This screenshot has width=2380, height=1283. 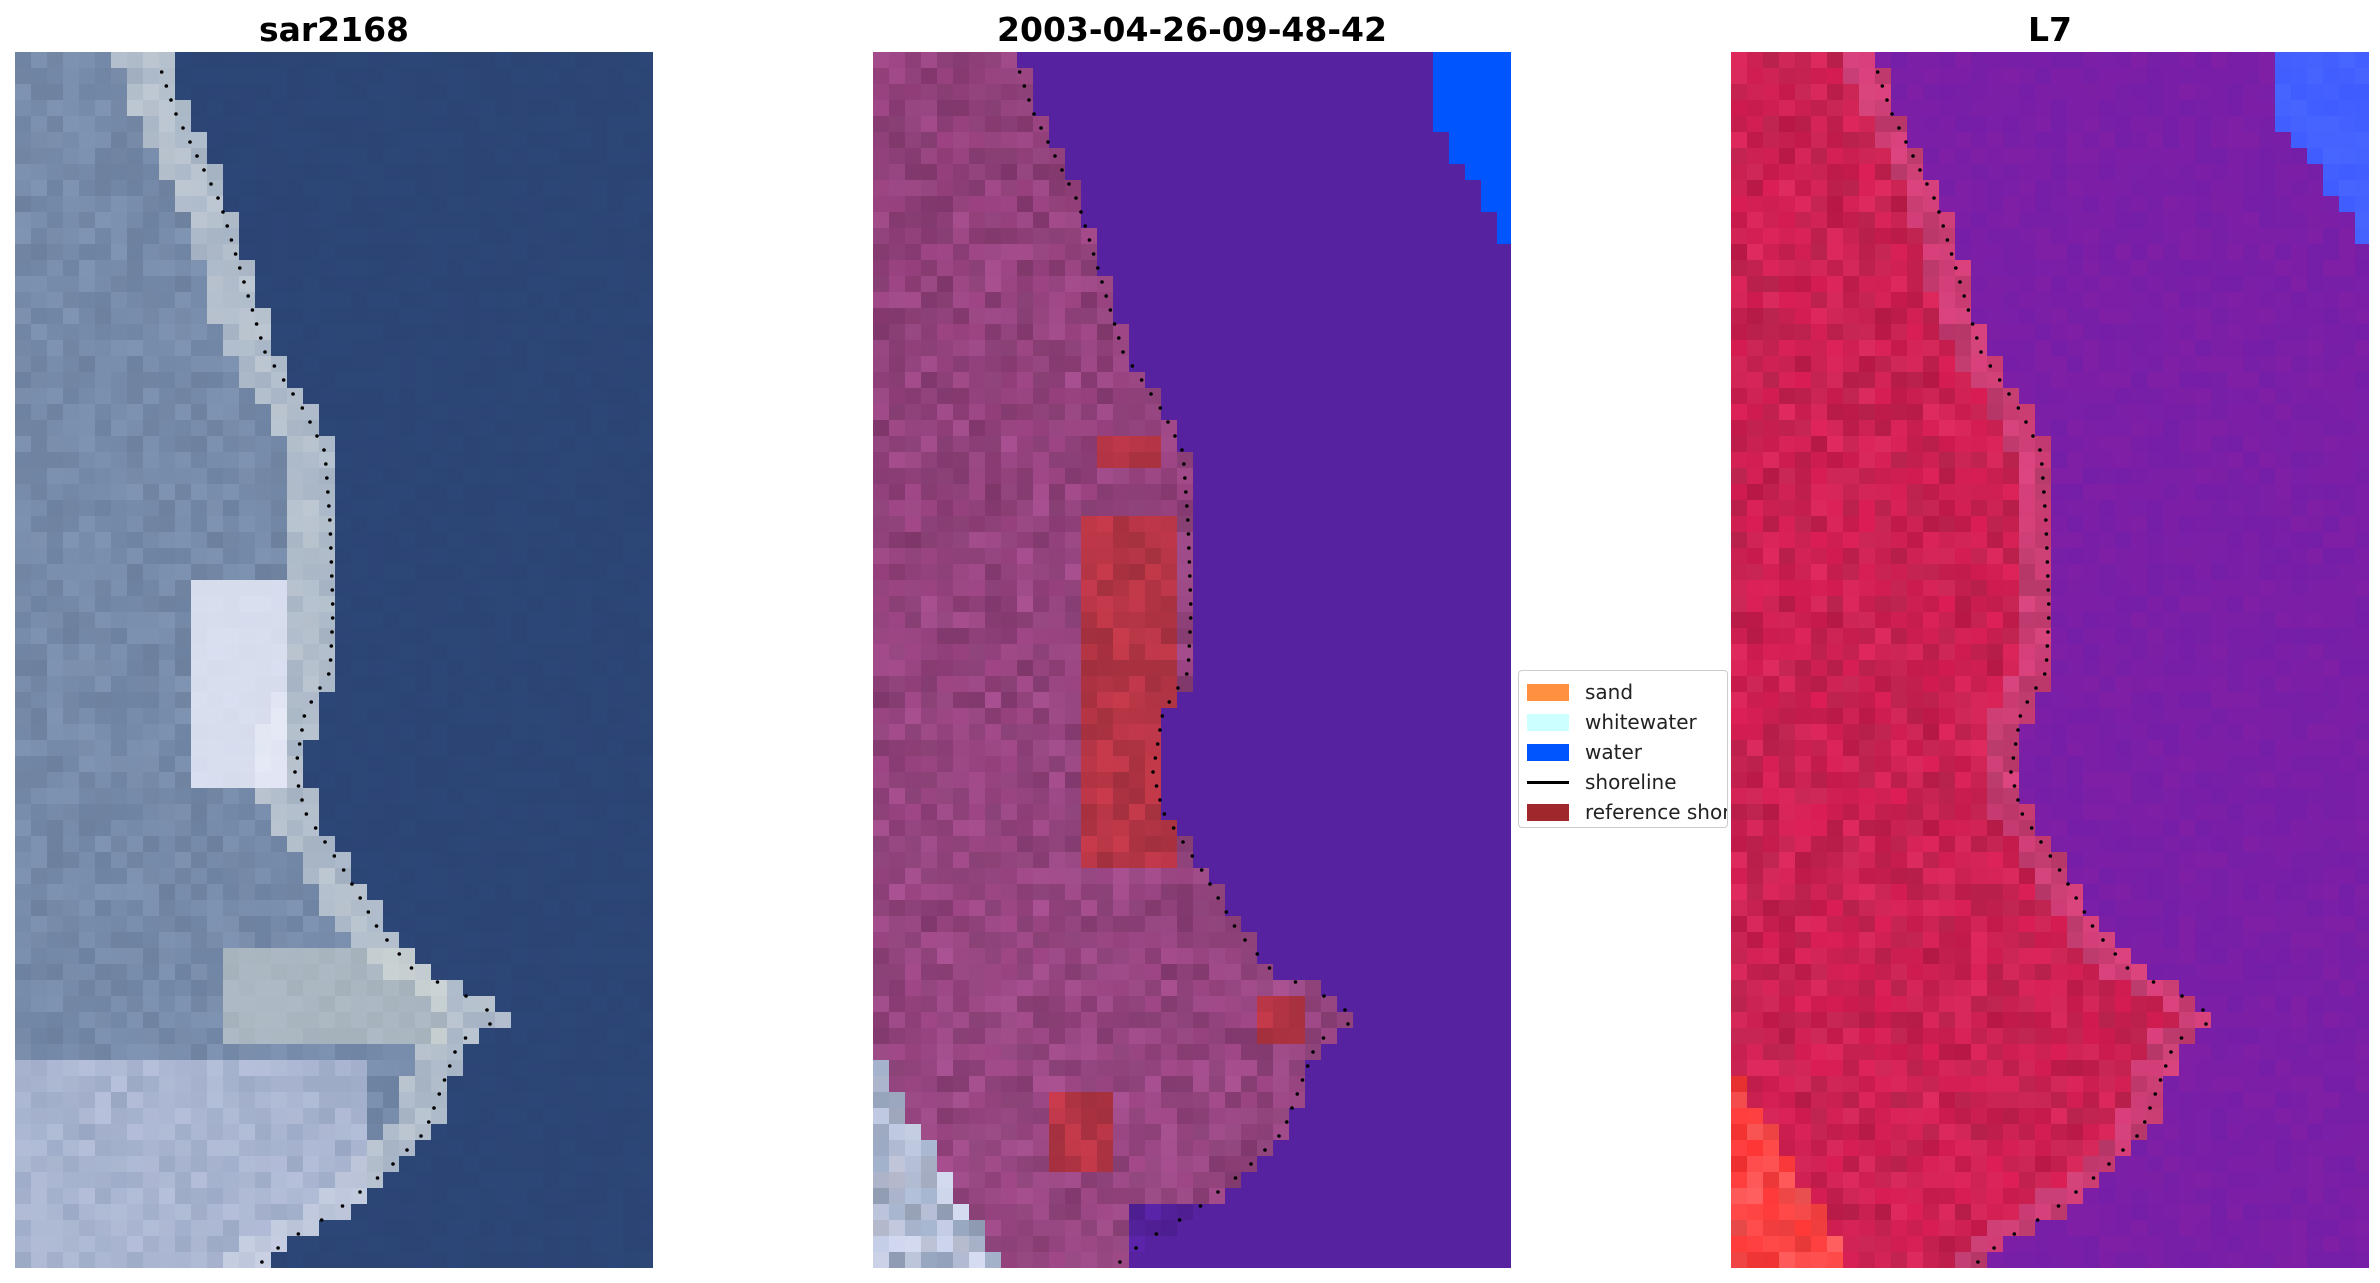 What do you see at coordinates (1548, 692) in the screenshot?
I see `legend-swatch-sand` at bounding box center [1548, 692].